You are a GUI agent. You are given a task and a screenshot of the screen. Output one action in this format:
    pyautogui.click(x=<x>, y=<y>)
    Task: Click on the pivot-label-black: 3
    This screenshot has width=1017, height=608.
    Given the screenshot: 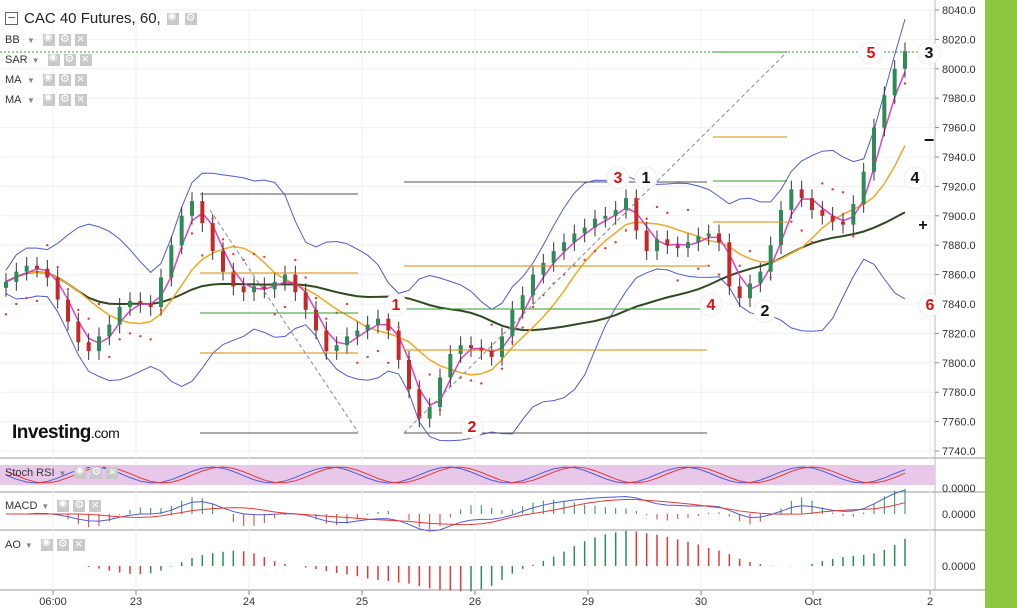 What is the action you would take?
    pyautogui.click(x=929, y=53)
    